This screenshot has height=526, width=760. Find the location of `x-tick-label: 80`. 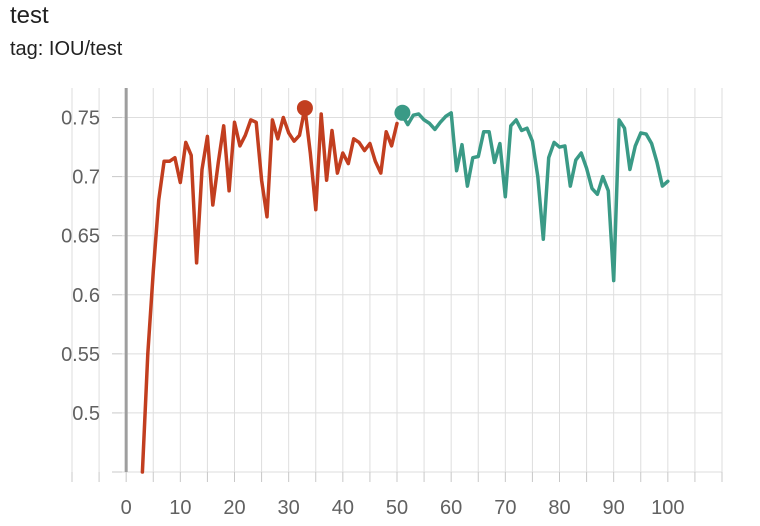

x-tick-label: 80 is located at coordinates (559, 508).